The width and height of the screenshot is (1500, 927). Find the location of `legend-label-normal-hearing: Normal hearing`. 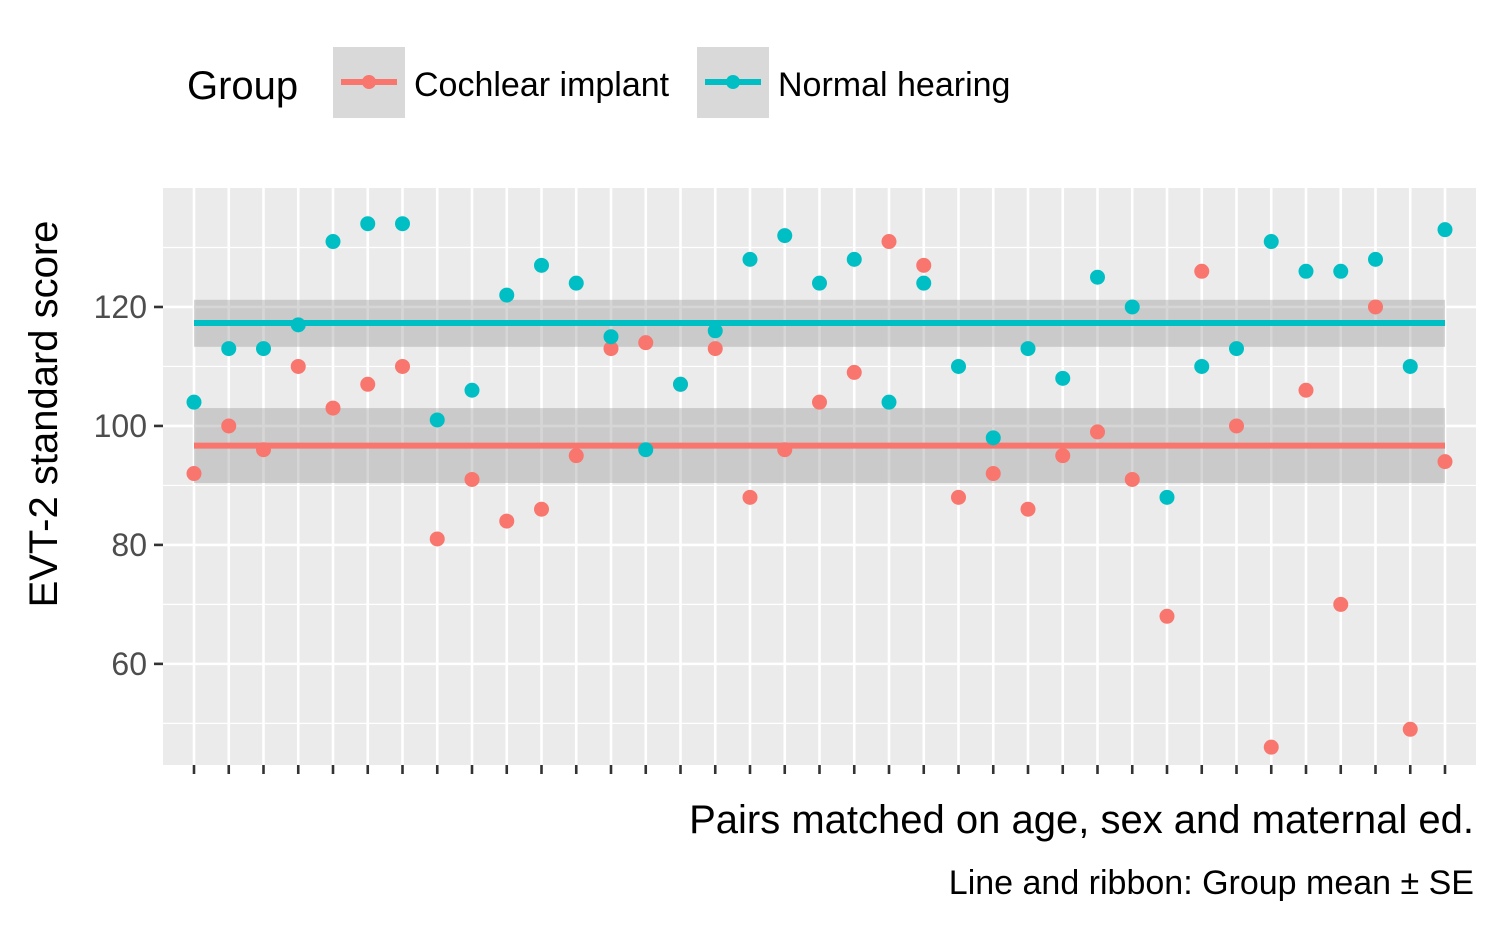

legend-label-normal-hearing: Normal hearing is located at coordinates (894, 85).